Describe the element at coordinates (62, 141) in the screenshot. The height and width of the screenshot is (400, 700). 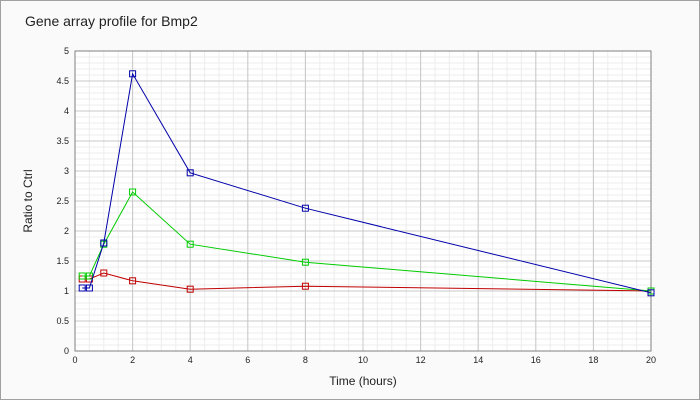
I see `y-tick-label: 3.5` at that location.